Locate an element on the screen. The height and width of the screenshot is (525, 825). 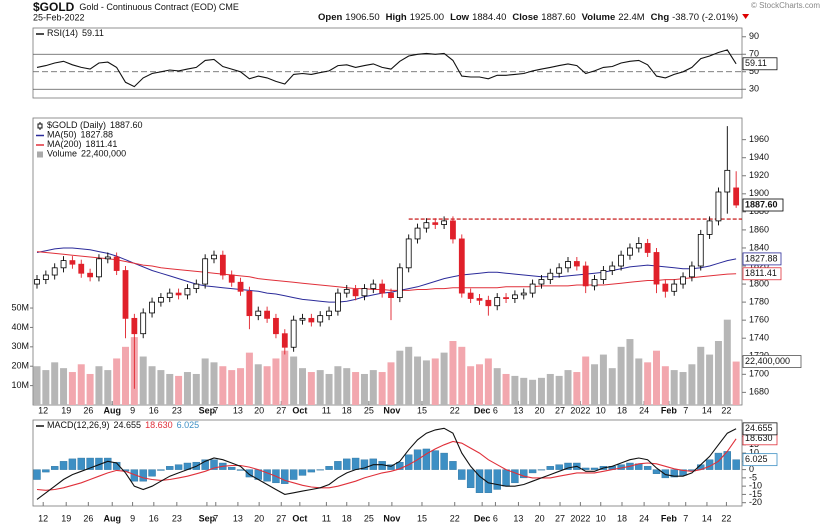
legend-part: $GOLD (Daily) is located at coordinates (76, 125).